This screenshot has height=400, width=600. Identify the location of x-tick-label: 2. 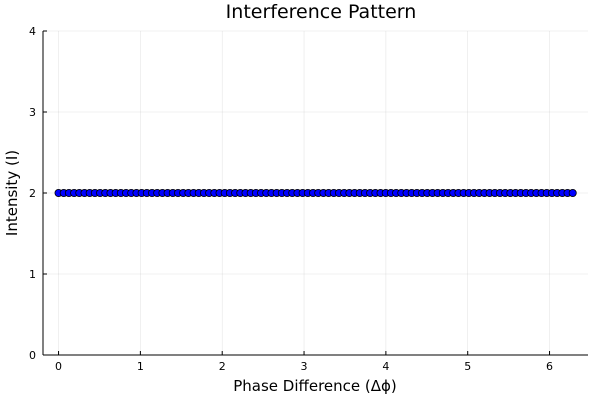
(222, 366).